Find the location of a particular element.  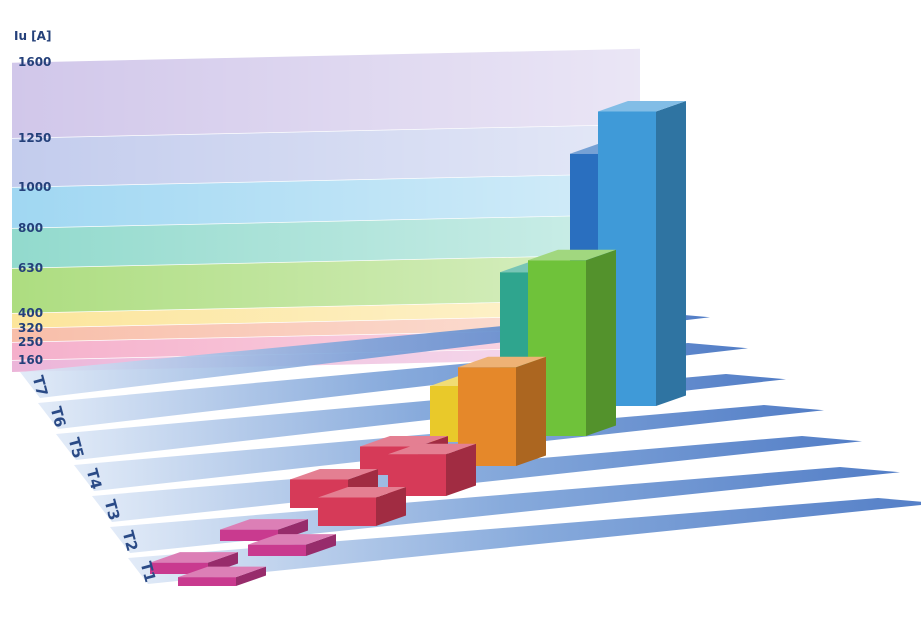

y-tick-label: 800 is located at coordinates (30, 228).